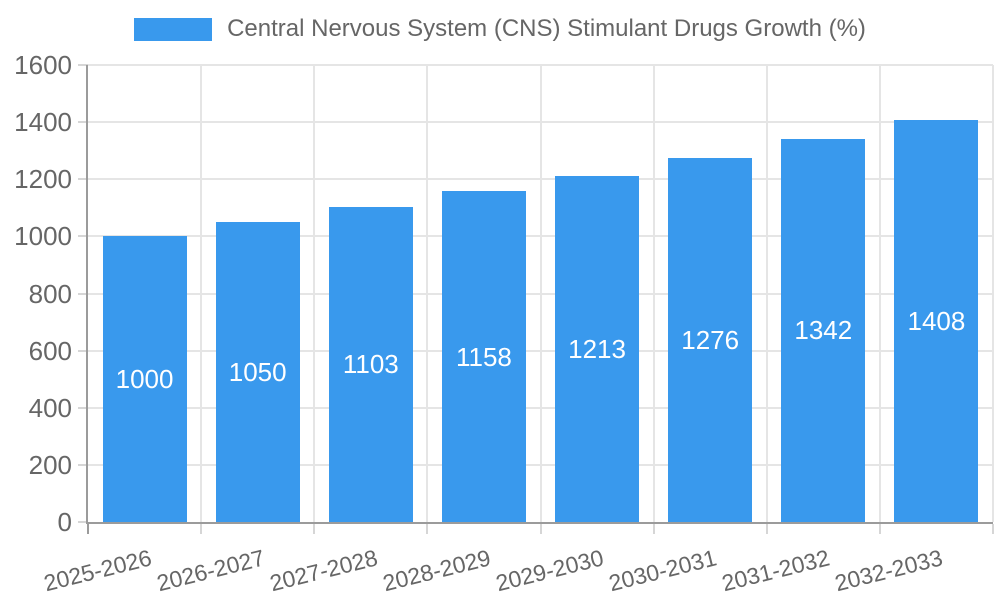 Image resolution: width=1000 pixels, height=600 pixels. Describe the element at coordinates (50, 407) in the screenshot. I see `y-tick-label: 400` at that location.